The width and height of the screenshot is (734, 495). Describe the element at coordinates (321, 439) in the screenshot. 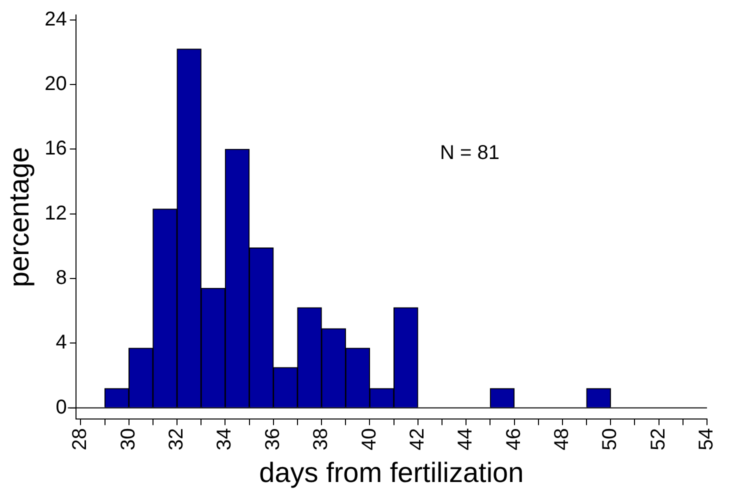

I see `x-tick-label: 38` at that location.